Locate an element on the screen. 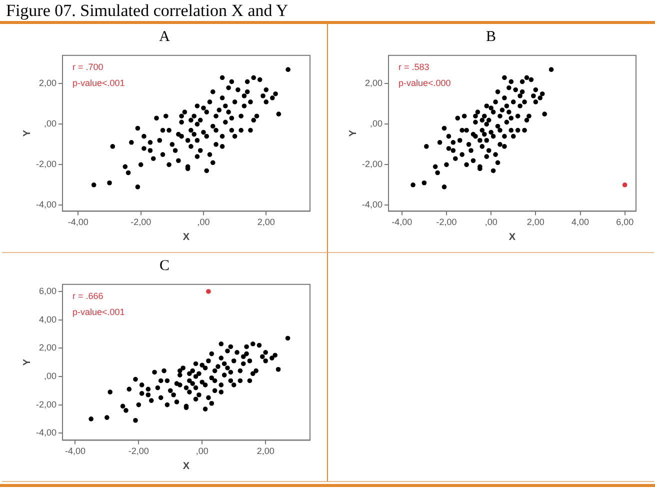 This screenshot has height=489, width=655. annotation: r = .700 is located at coordinates (88, 67).